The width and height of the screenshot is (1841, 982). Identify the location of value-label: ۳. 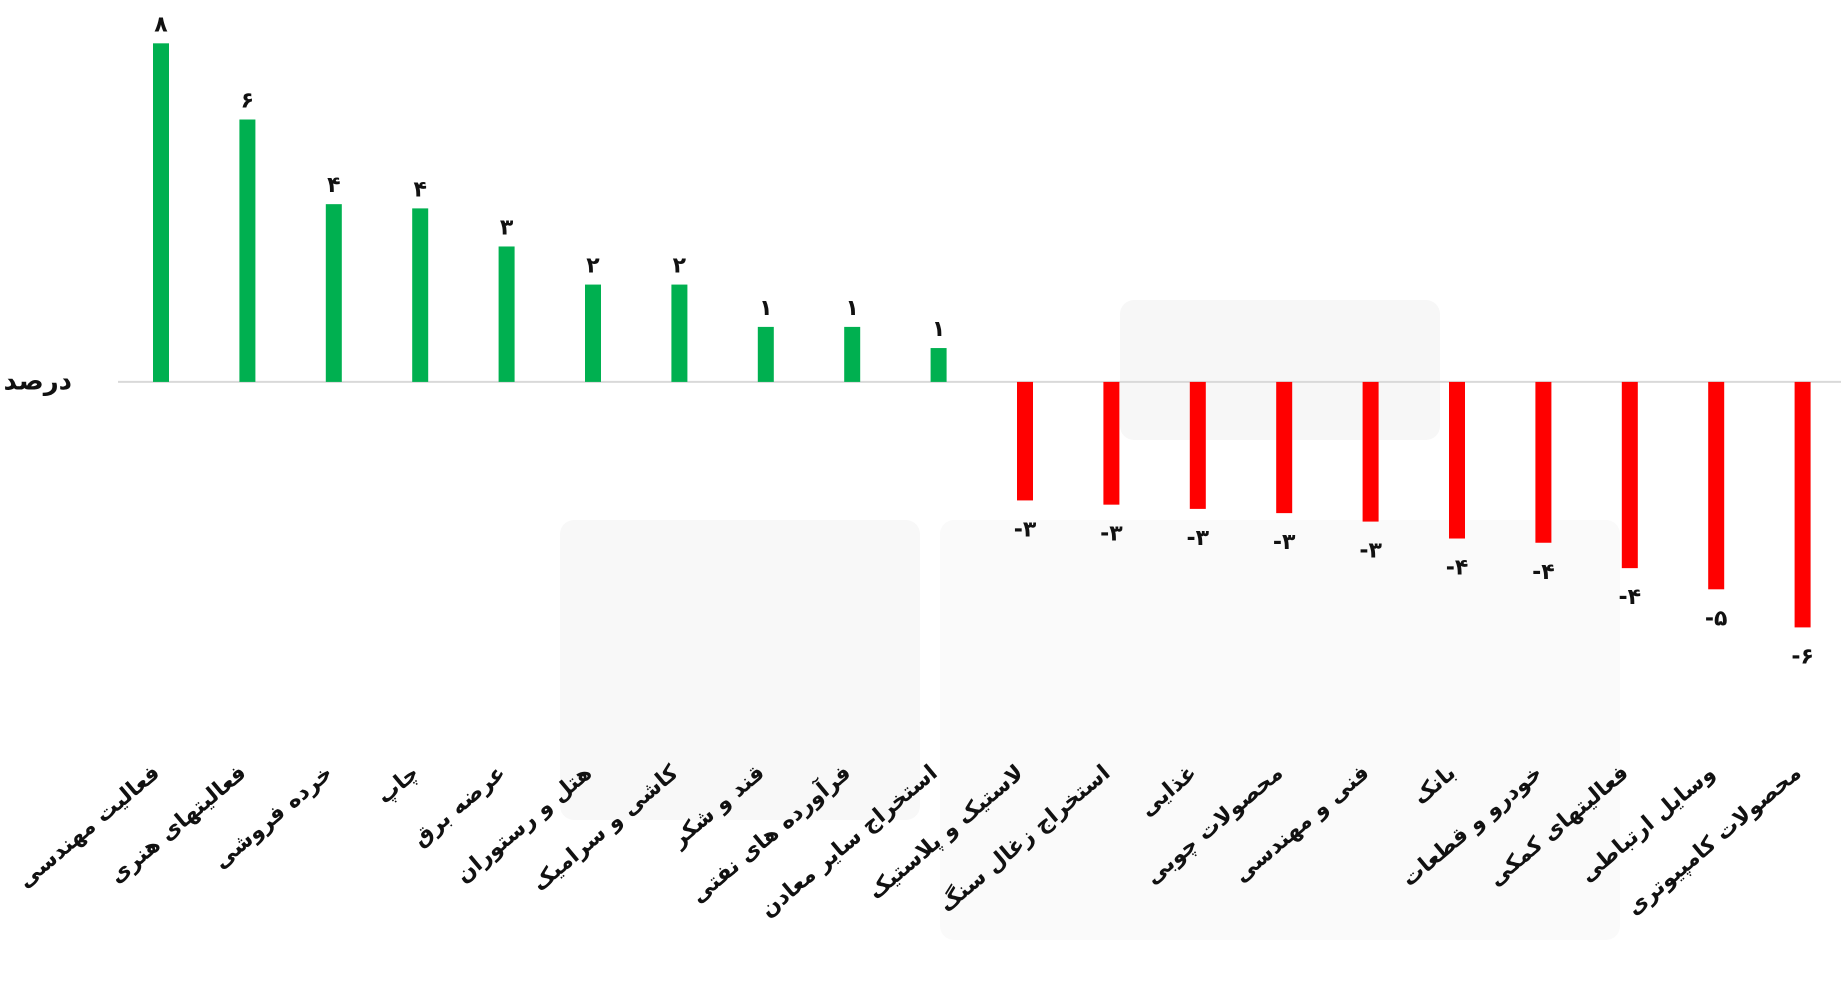
(507, 227).